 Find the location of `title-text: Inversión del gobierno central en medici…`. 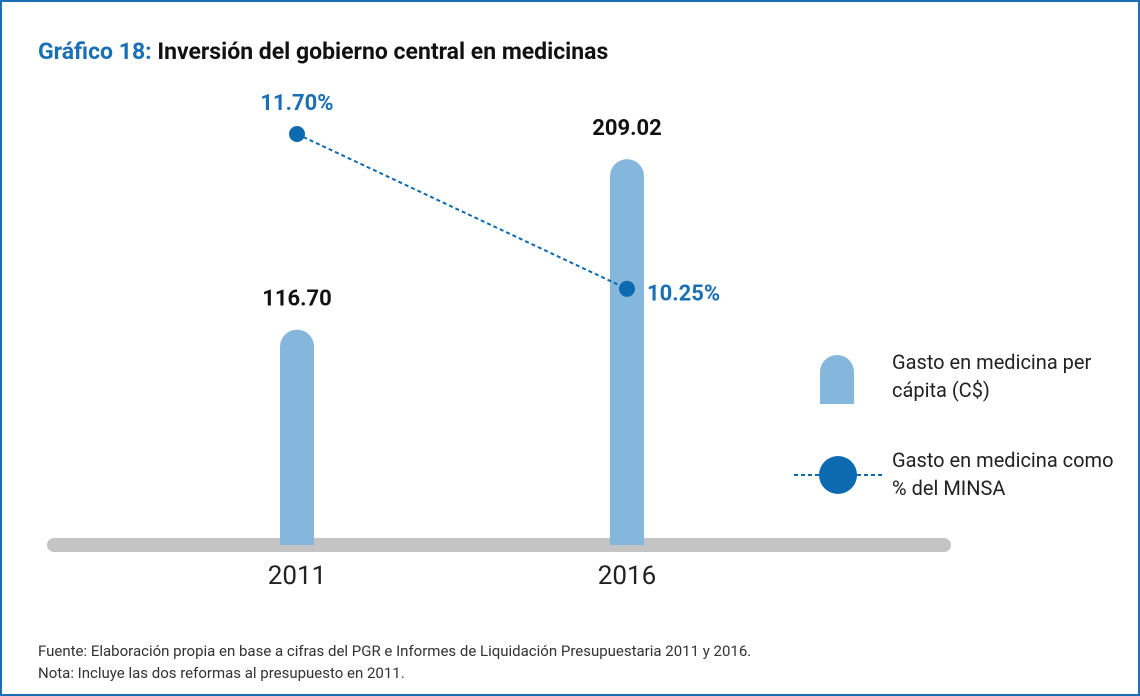

title-text: Inversión del gobierno central en medici… is located at coordinates (383, 51).